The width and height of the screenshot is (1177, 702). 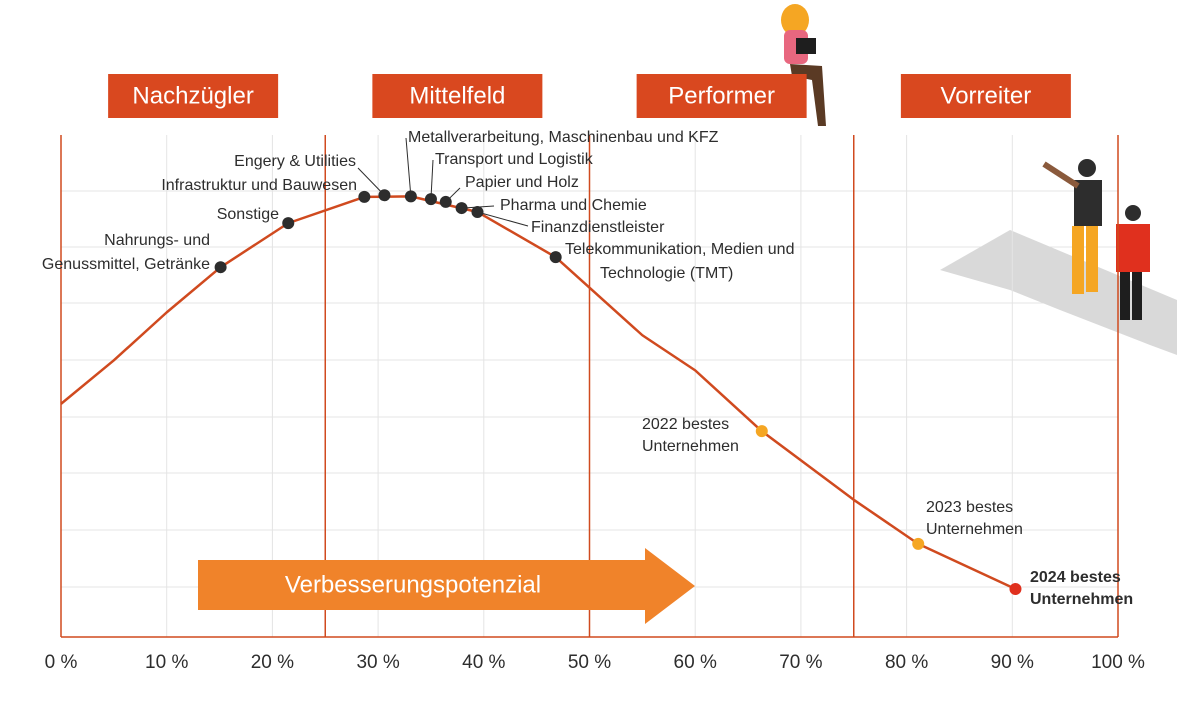 What do you see at coordinates (695, 662) in the screenshot?
I see `x-tick-label: 60 %` at bounding box center [695, 662].